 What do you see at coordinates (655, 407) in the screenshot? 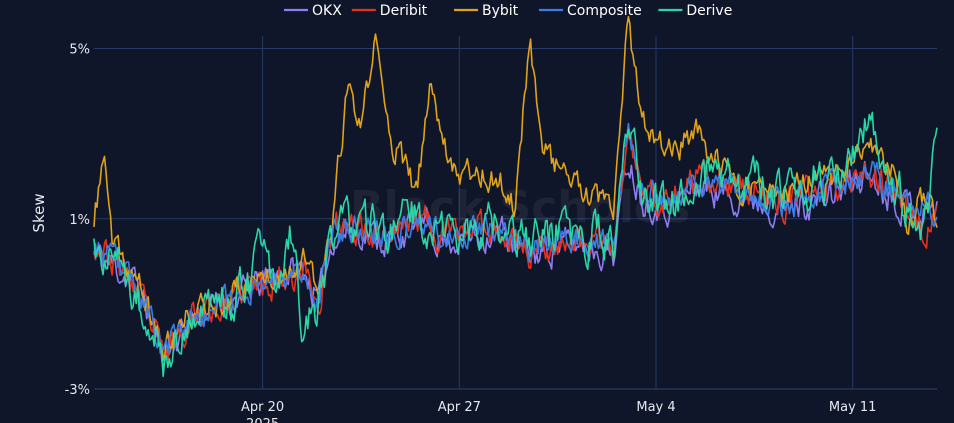
I see `x-tick-label: May 4` at bounding box center [655, 407].